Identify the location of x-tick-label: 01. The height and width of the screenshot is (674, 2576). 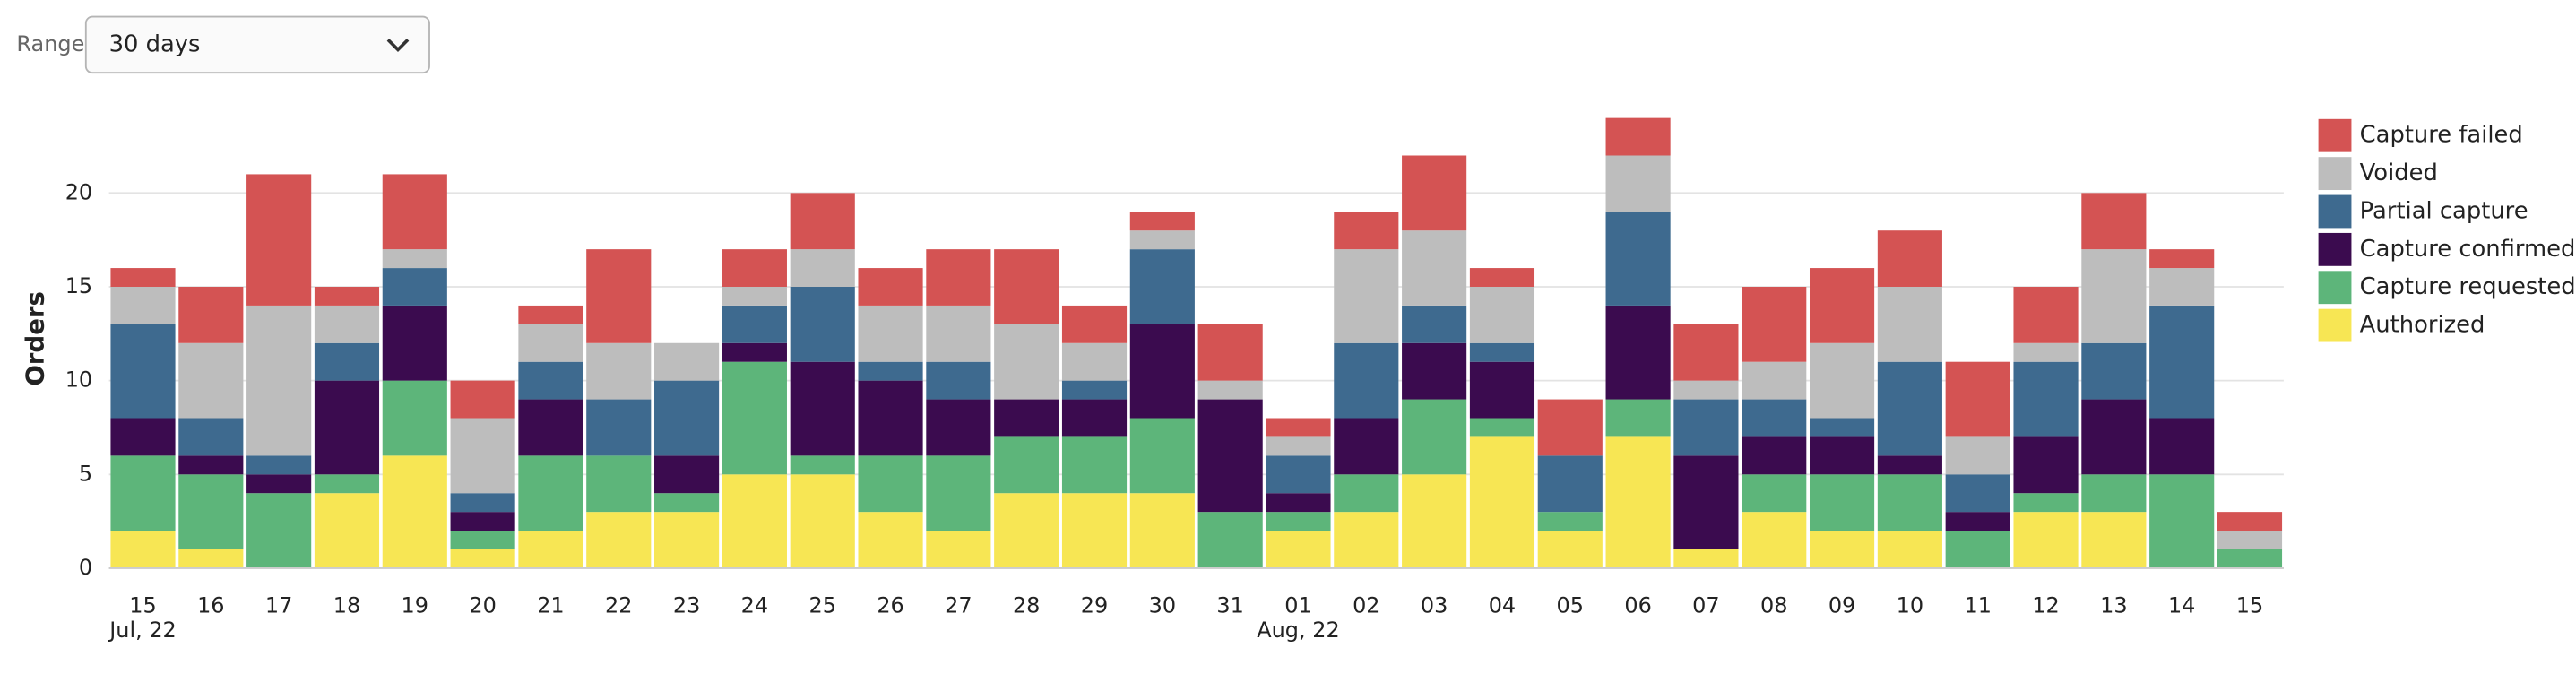
(1297, 605).